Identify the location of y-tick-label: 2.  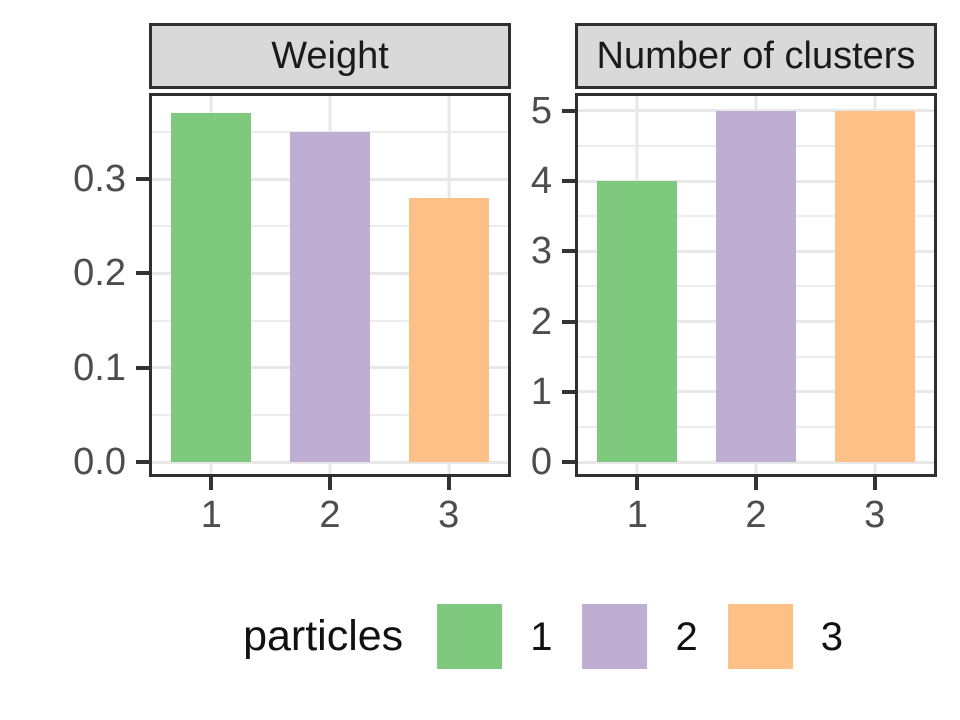
(541, 321).